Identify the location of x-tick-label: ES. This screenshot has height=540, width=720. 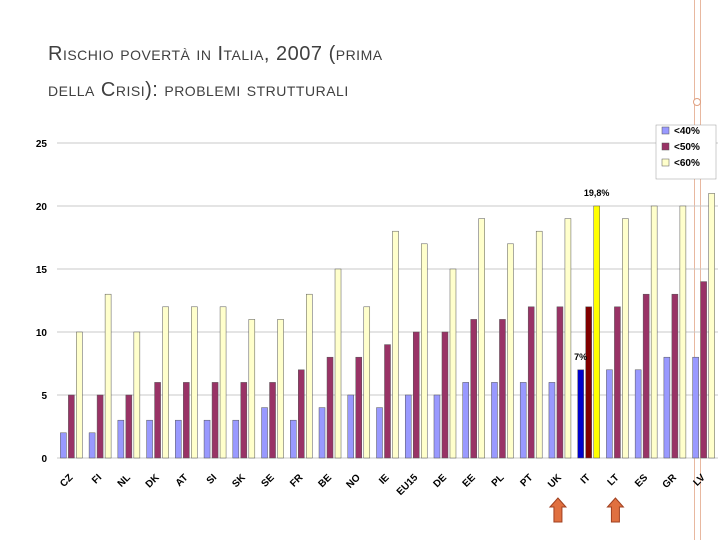
(641, 480).